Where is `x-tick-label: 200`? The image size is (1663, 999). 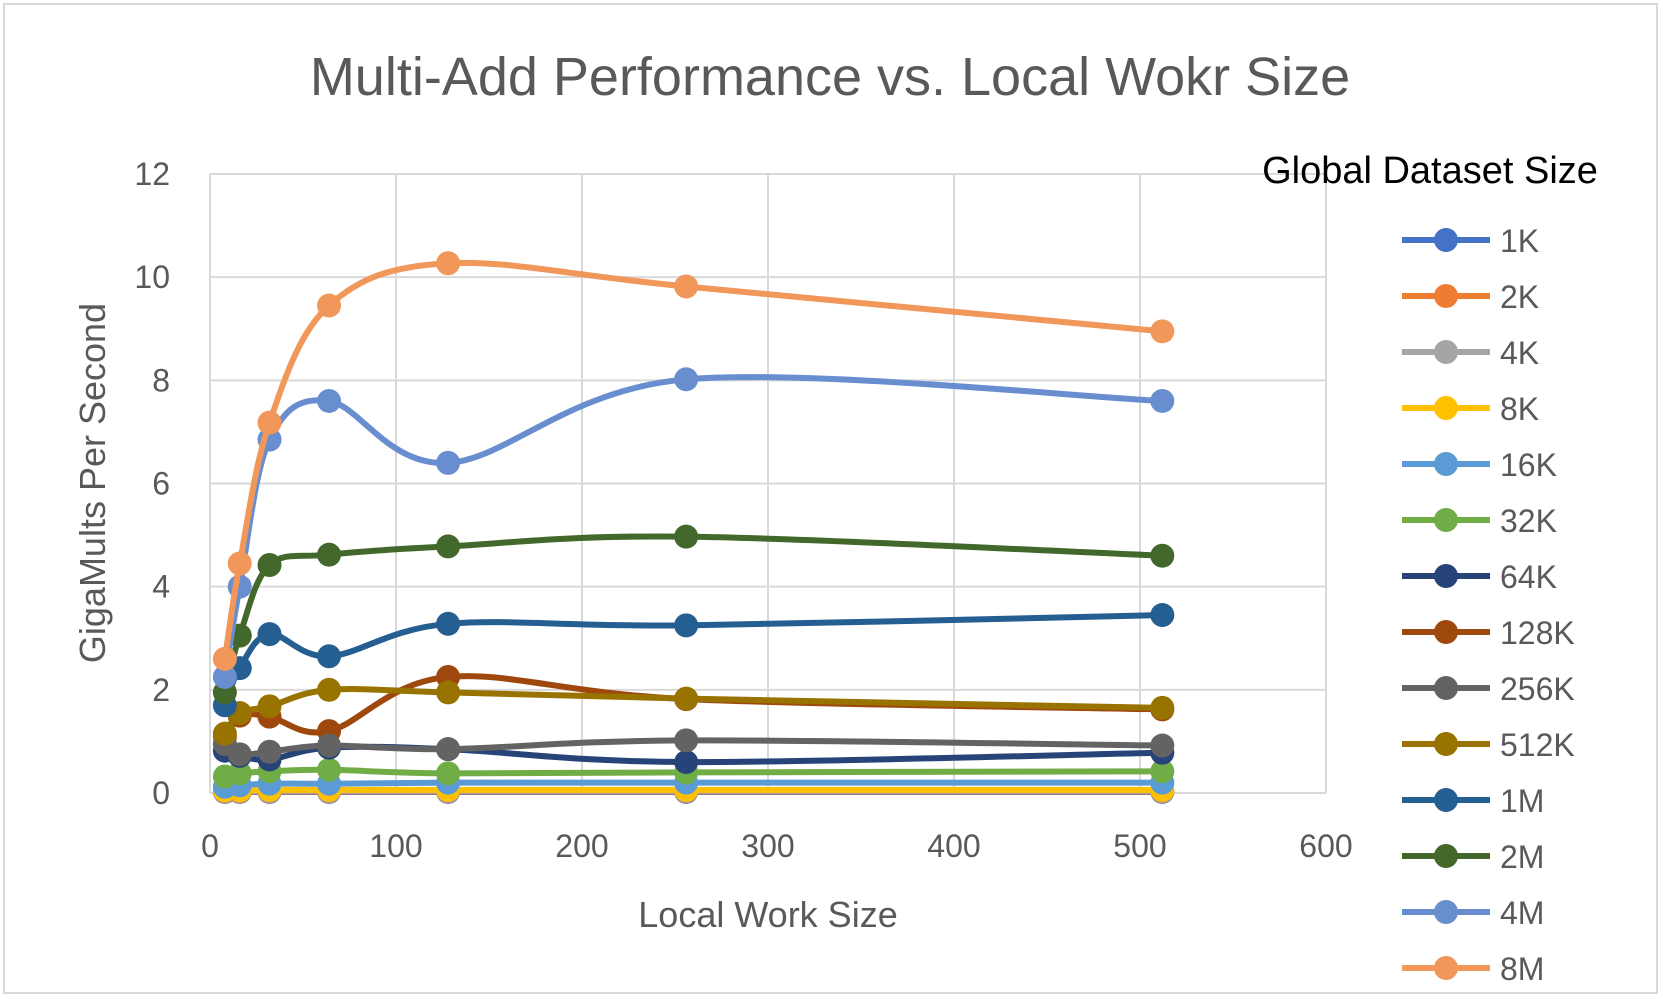 x-tick-label: 200 is located at coordinates (581, 846).